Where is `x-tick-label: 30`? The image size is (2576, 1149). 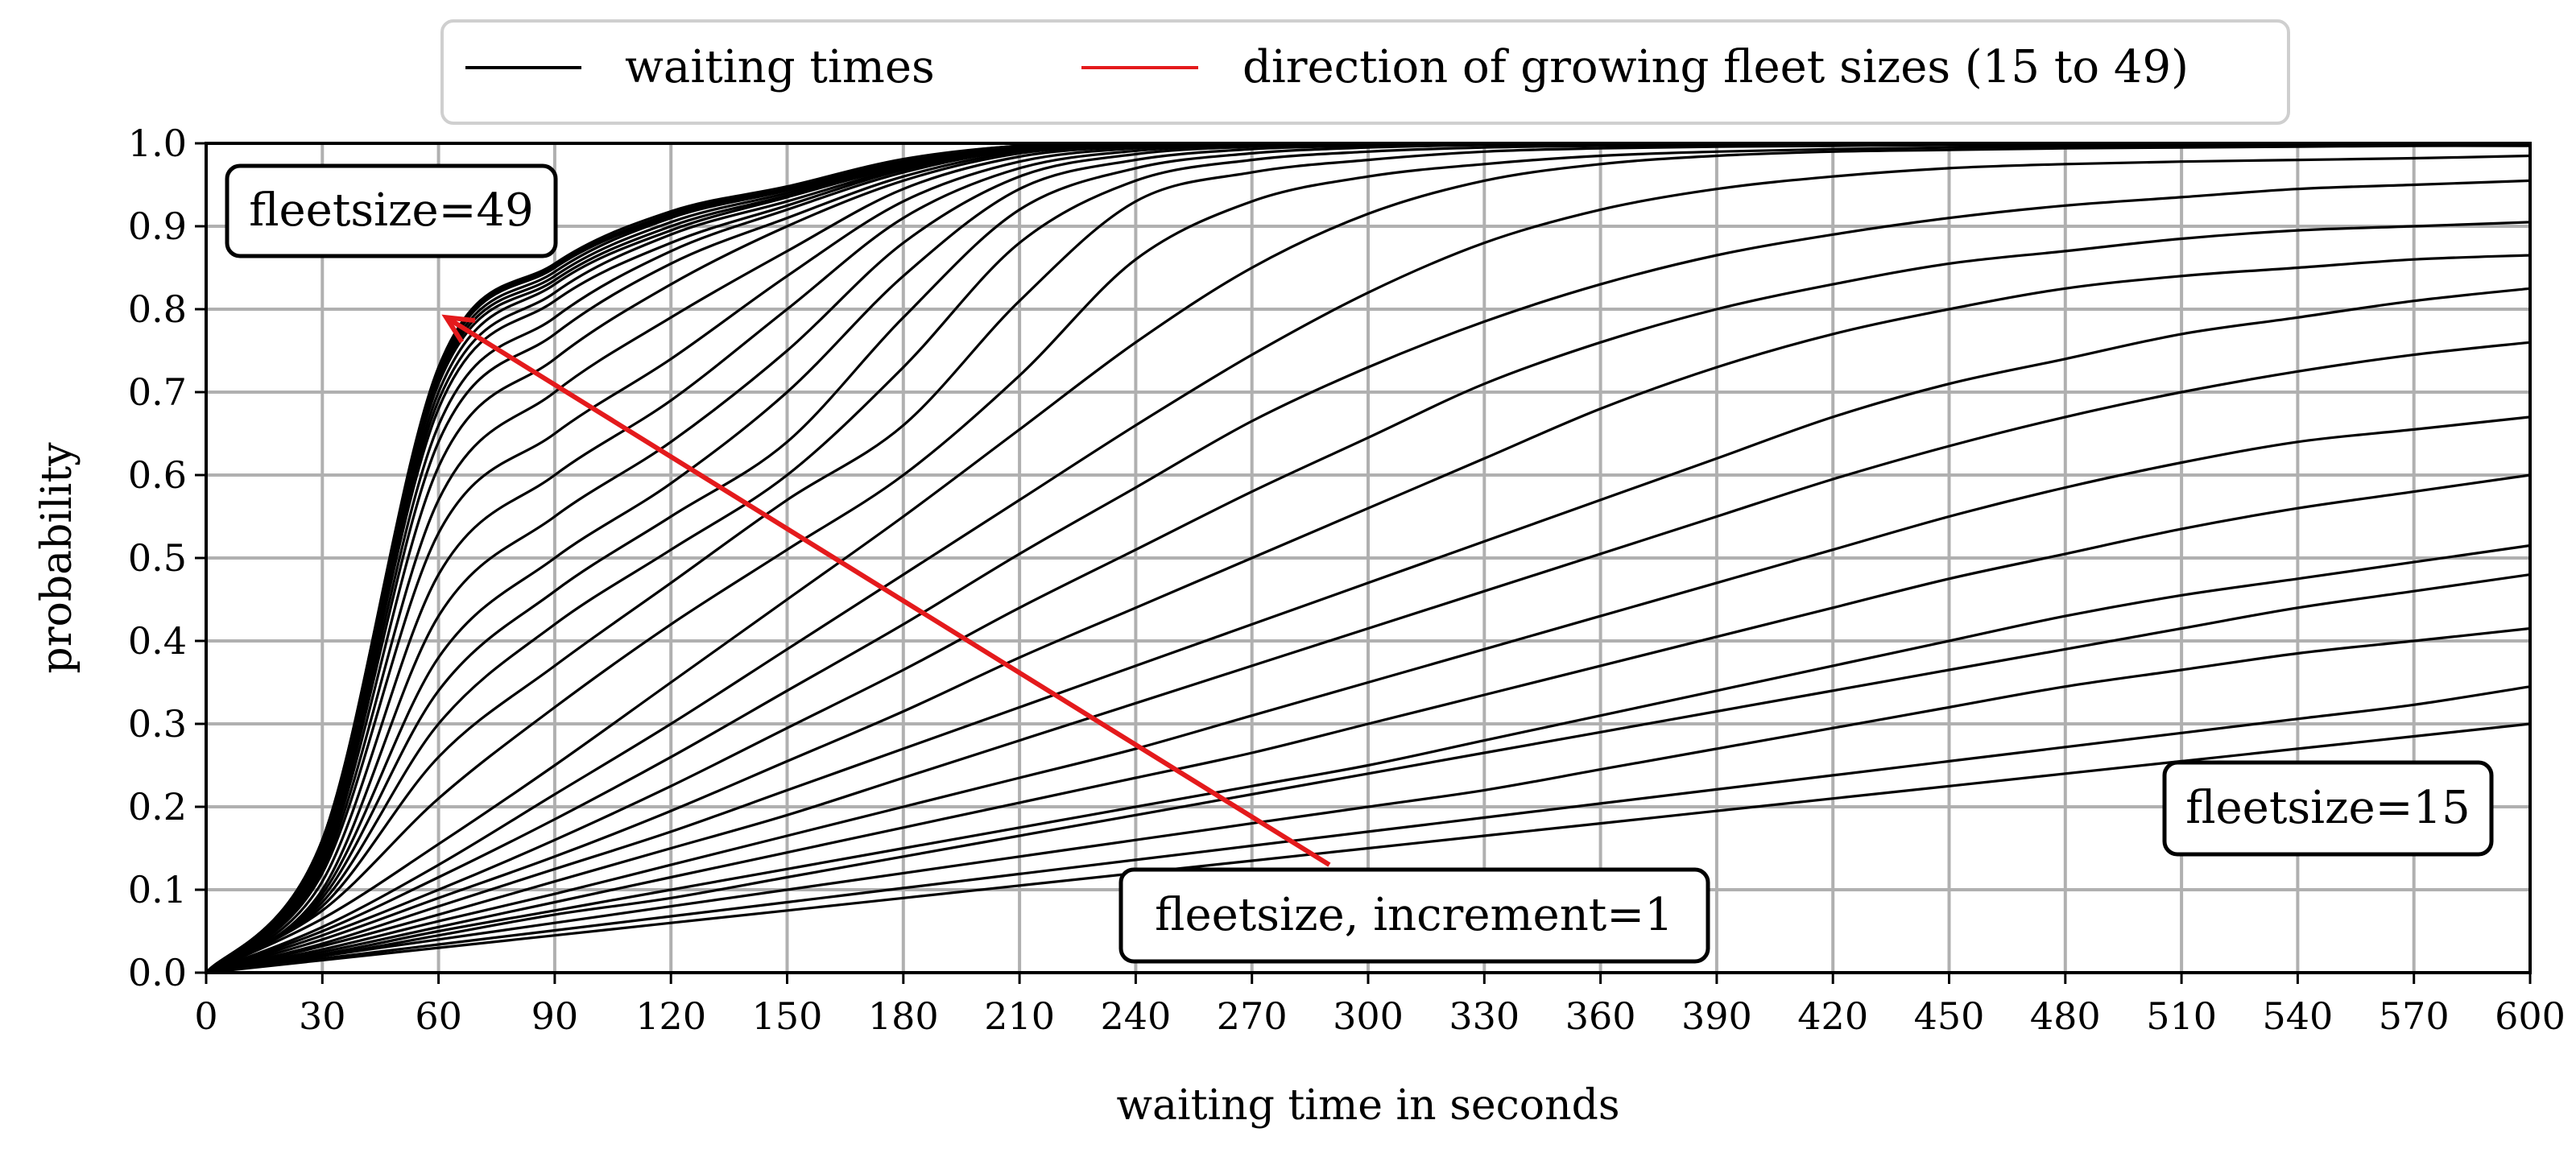 x-tick-label: 30 is located at coordinates (323, 1016).